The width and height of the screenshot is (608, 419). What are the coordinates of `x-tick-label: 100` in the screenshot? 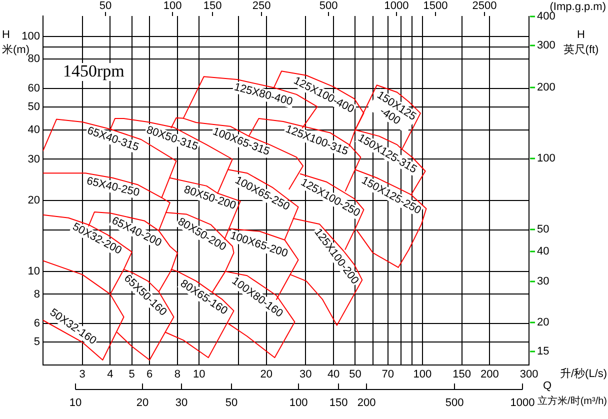 It's located at (422, 374).